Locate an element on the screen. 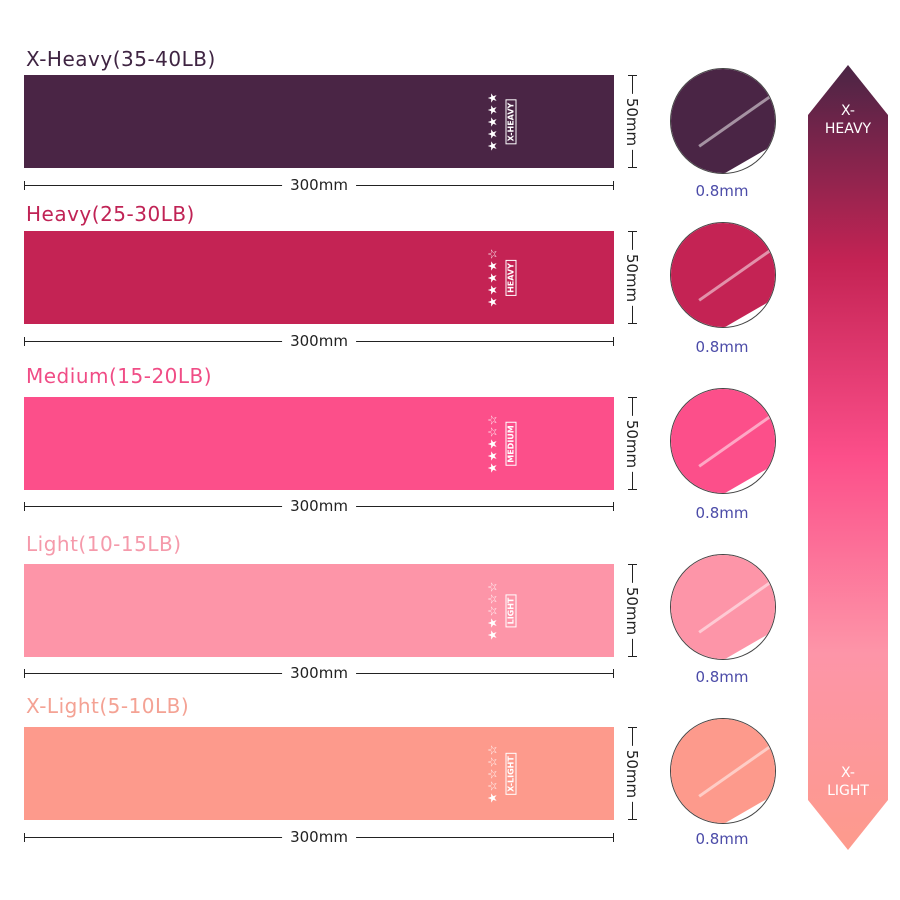 The height and width of the screenshot is (900, 900). strength-stars: ☆ ☆ ☆ ★ ★ is located at coordinates (492, 610).